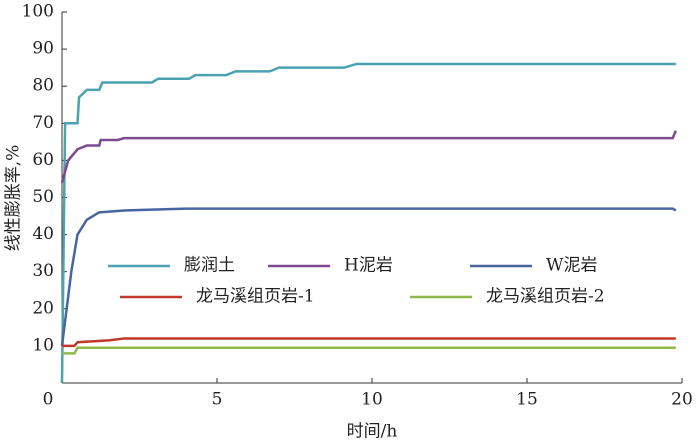 The image size is (700, 444). Describe the element at coordinates (43, 271) in the screenshot. I see `y-tick-label: 30` at that location.